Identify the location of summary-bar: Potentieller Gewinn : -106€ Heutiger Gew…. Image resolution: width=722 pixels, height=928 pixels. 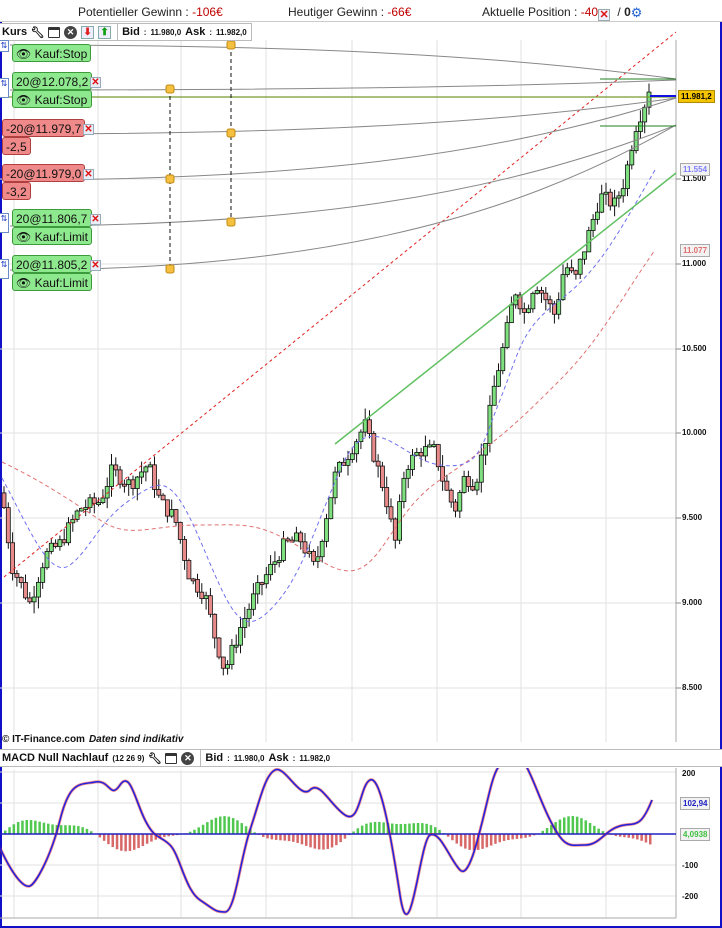
(361, 11).